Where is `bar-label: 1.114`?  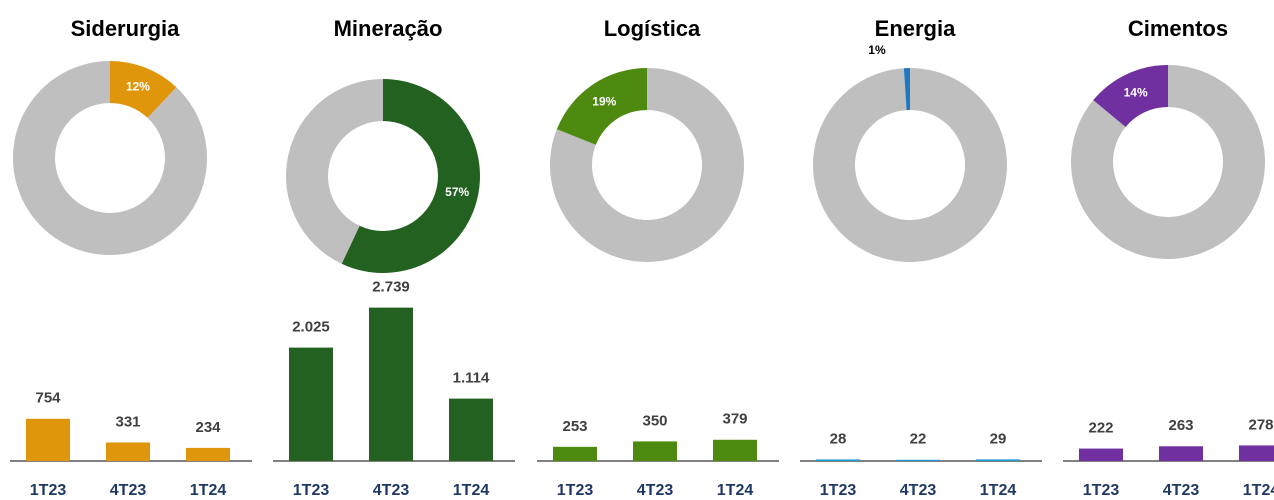 bar-label: 1.114 is located at coordinates (471, 378).